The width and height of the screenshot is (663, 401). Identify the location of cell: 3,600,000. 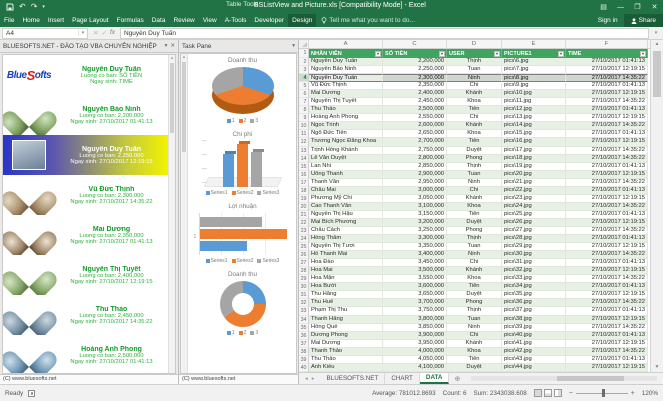
(415, 287).